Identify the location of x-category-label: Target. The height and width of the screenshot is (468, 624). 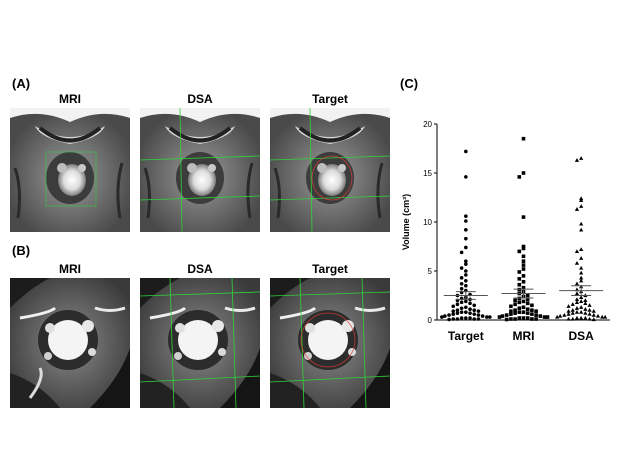
(466, 336).